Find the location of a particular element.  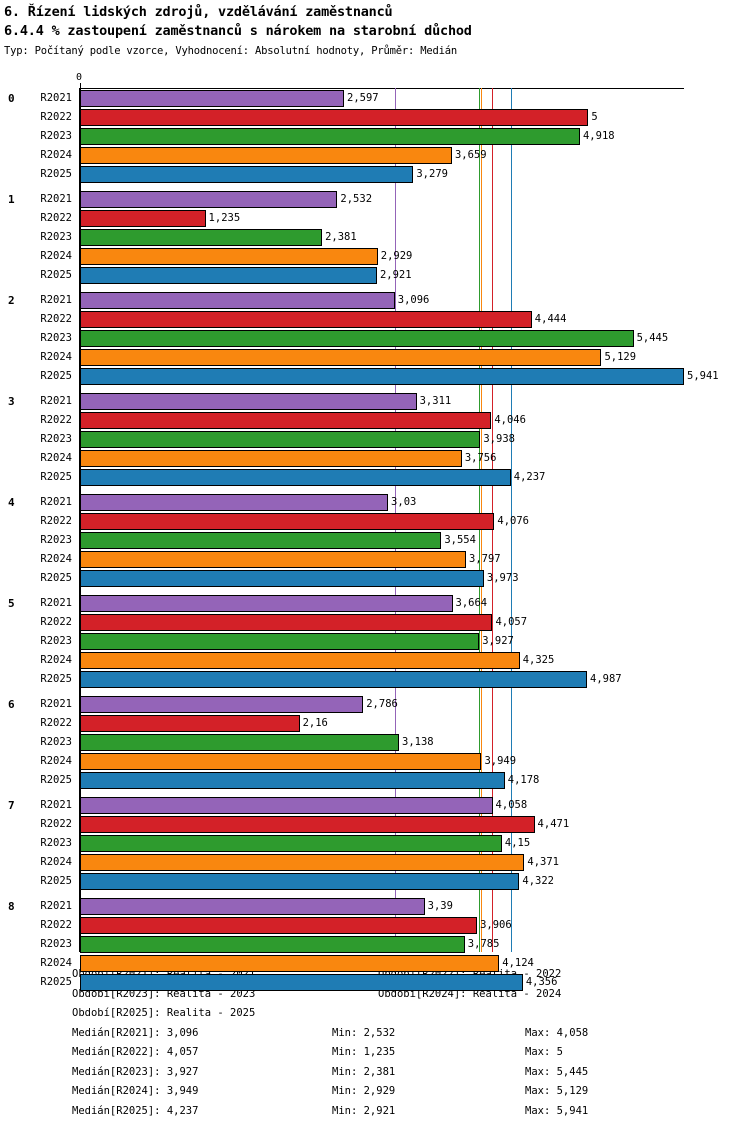

legend-min-value: Min: 2,532 is located at coordinates (364, 1032).